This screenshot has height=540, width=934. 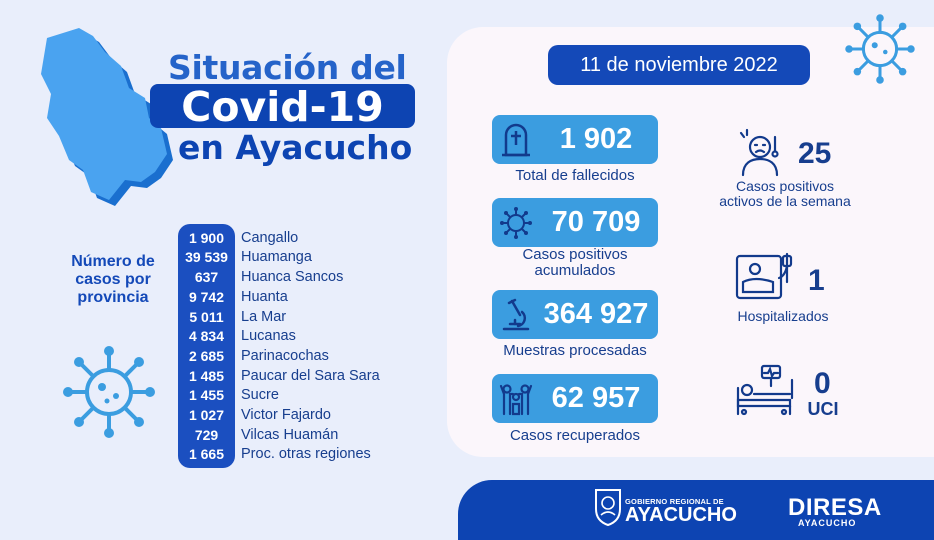 I want to click on hospitalized-label: Hospitalizados, so click(x=783, y=316).